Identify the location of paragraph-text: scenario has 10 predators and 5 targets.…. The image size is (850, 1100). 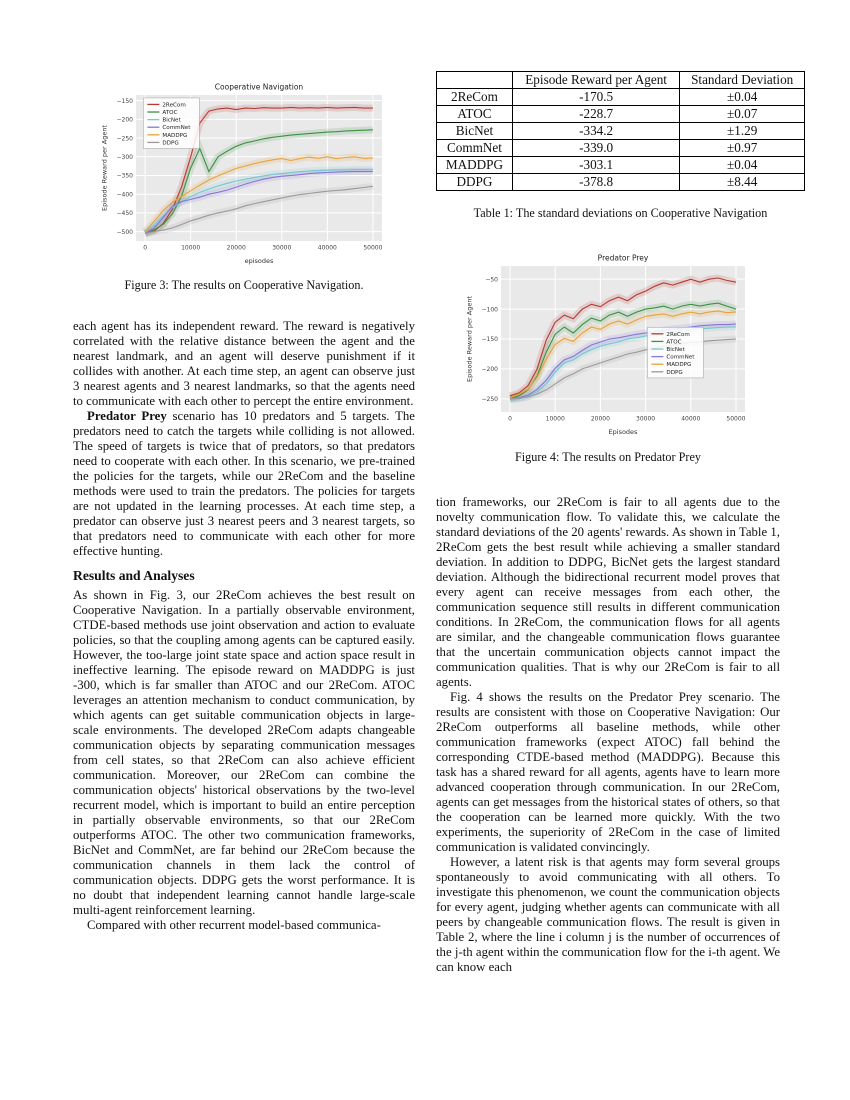
(244, 483).